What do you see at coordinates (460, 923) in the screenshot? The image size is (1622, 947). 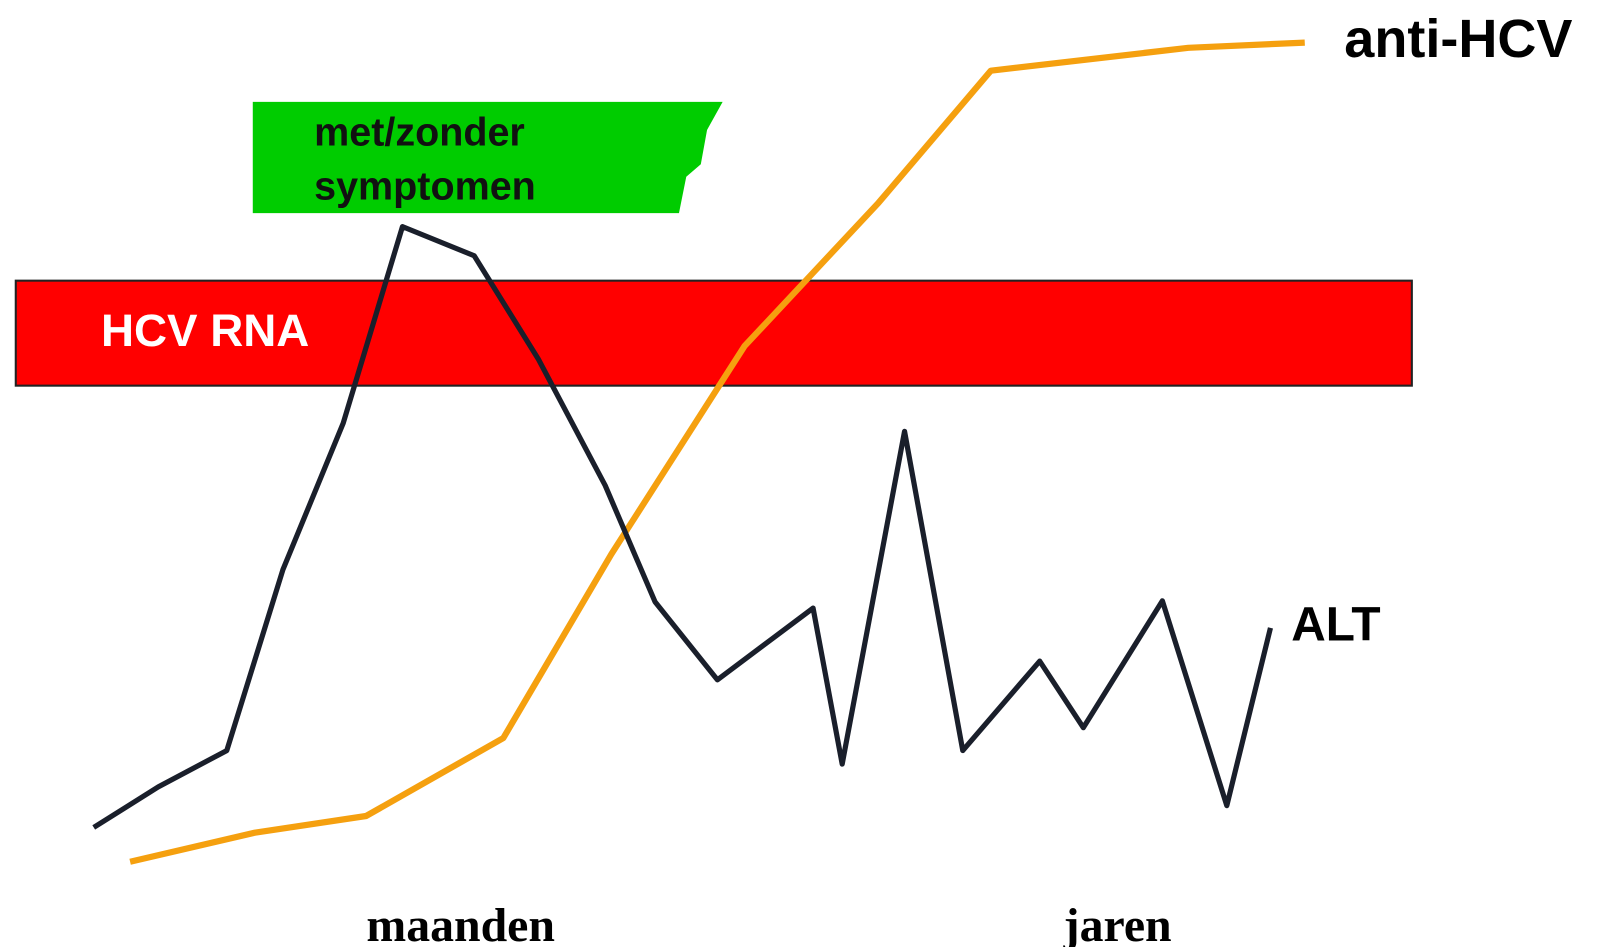 I see `time-label: maanden` at bounding box center [460, 923].